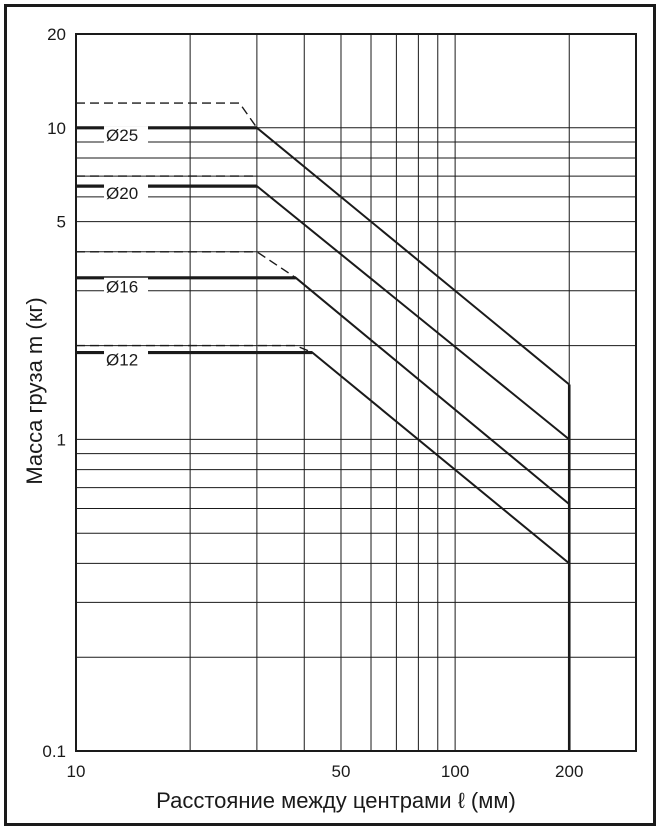 Image resolution: width=664 pixels, height=834 pixels. What do you see at coordinates (56, 128) in the screenshot?
I see `y-tick-label: 10` at bounding box center [56, 128].